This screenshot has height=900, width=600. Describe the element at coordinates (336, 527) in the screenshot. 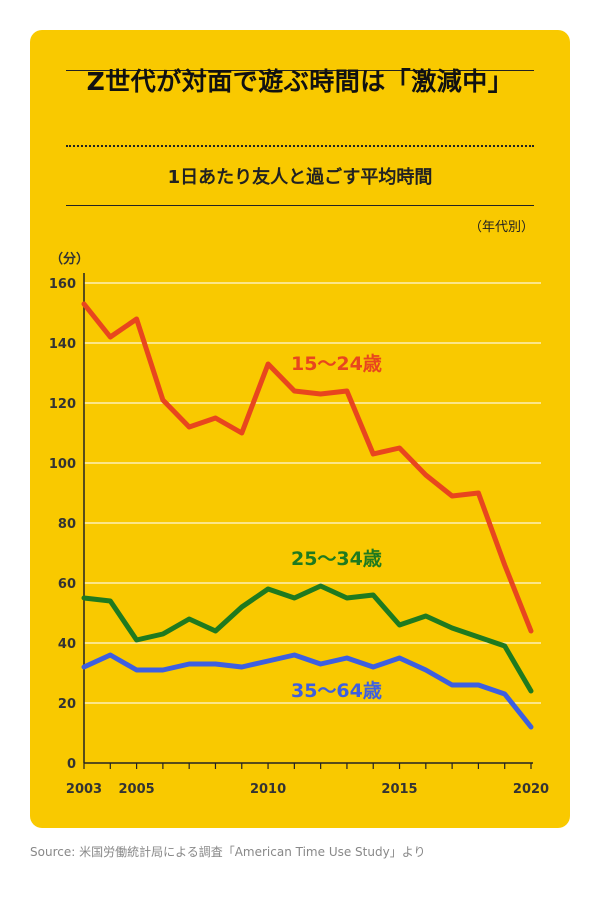

I see `series-labels: 15〜24歳 25〜34歳 35〜64歳` at that location.